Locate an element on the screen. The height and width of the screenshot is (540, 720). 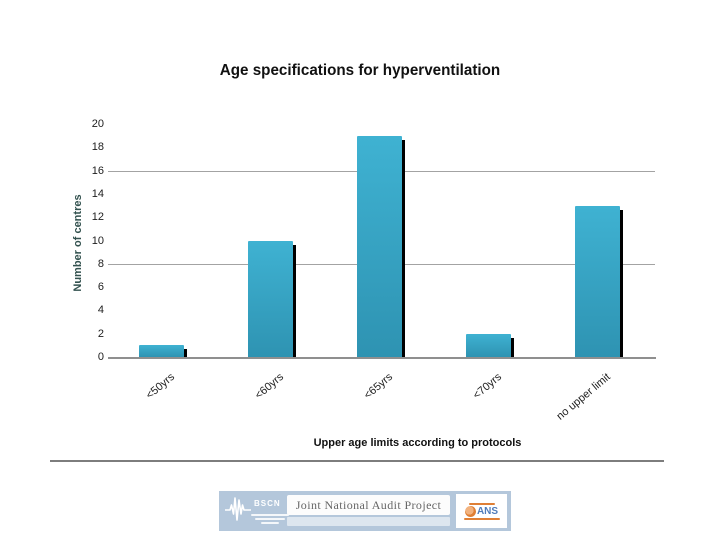
banner-sub-strip is located at coordinates (368, 521).